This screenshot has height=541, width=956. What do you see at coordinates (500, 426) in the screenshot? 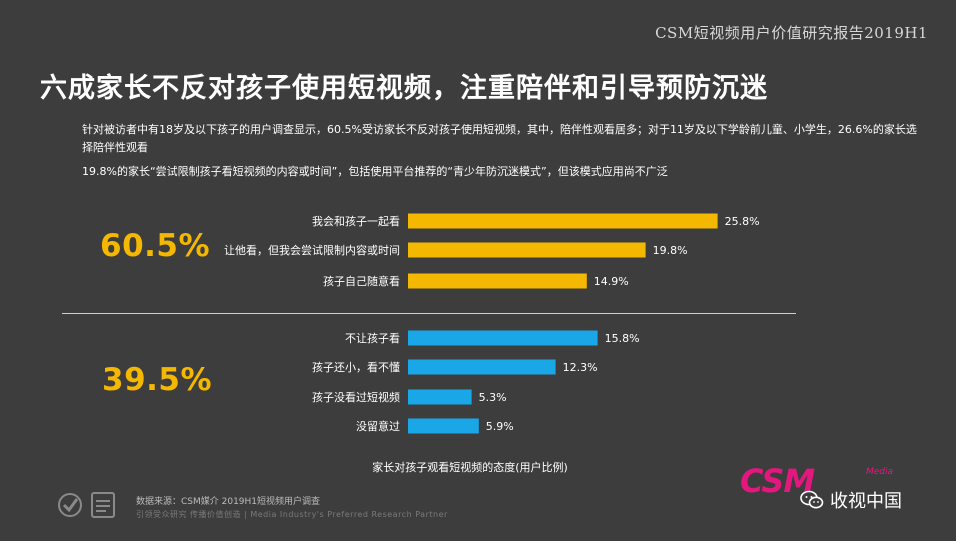
I see `value-label-7: 5.9%` at bounding box center [500, 426].